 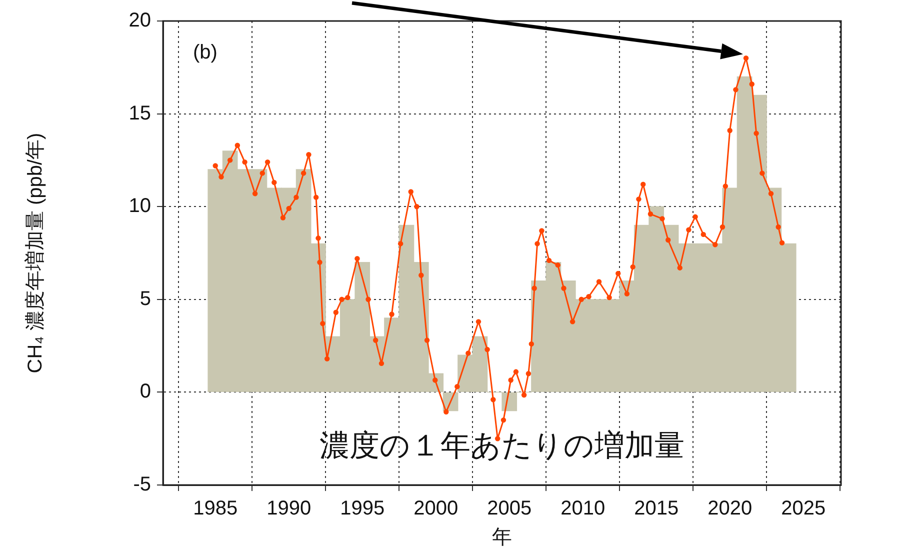 I want to click on x-tick-label: 1985, so click(x=215, y=509).